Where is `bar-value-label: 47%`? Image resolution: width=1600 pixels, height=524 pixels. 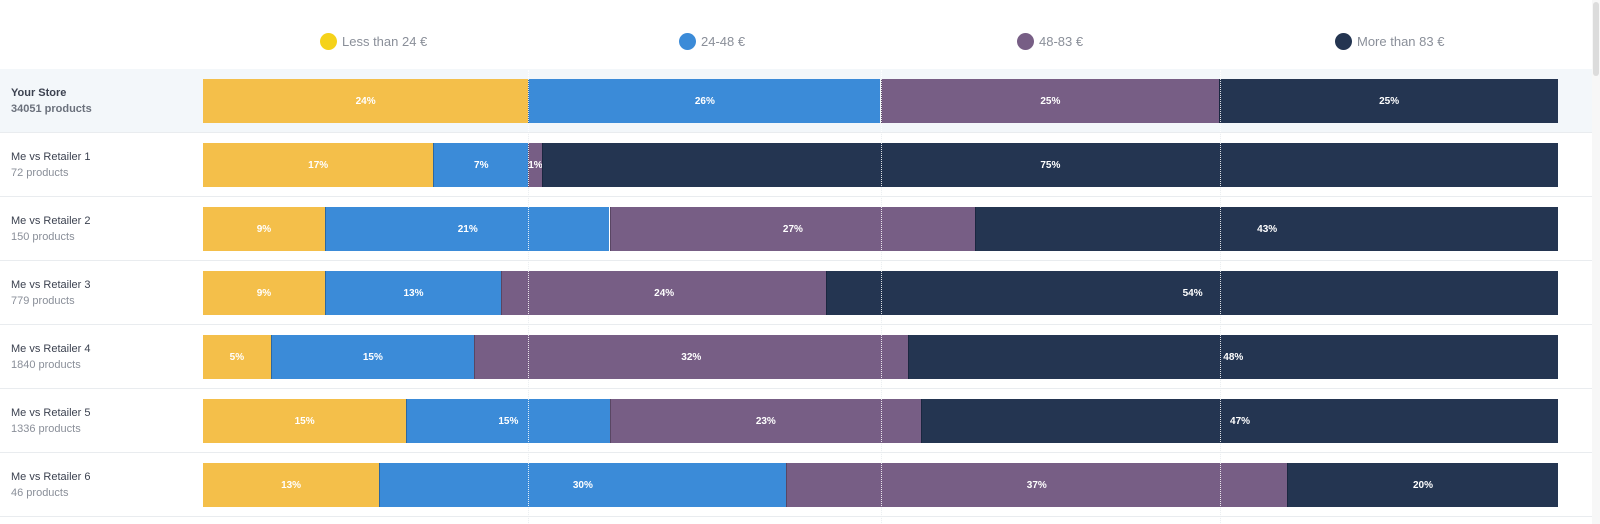 bar-value-label: 47% is located at coordinates (1240, 421).